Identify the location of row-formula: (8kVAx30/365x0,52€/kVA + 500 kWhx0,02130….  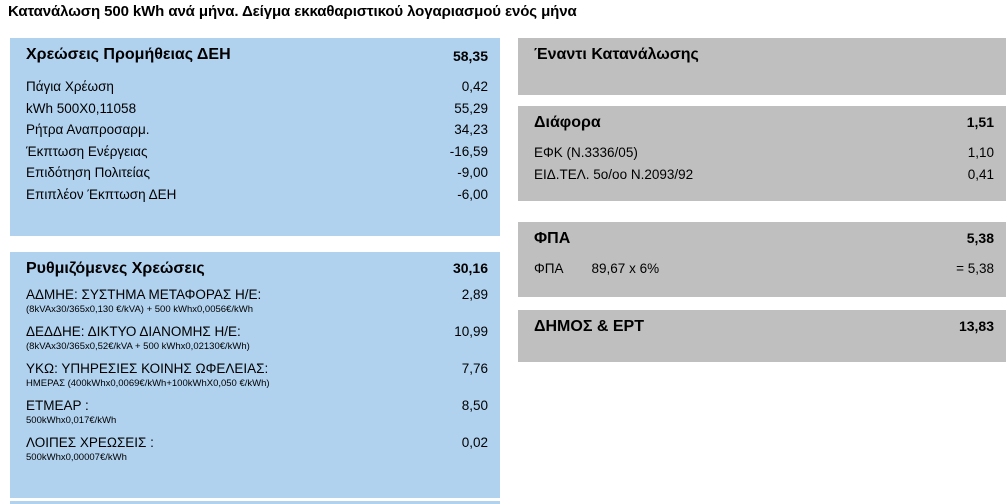
(138, 346).